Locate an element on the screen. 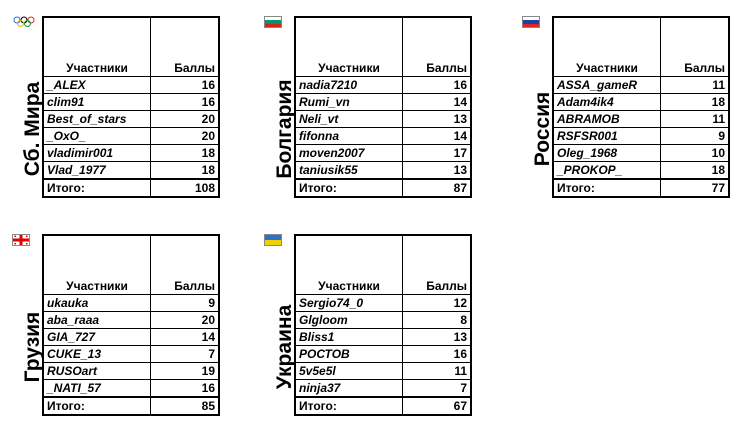  player-score: 9 is located at coordinates (185, 303).